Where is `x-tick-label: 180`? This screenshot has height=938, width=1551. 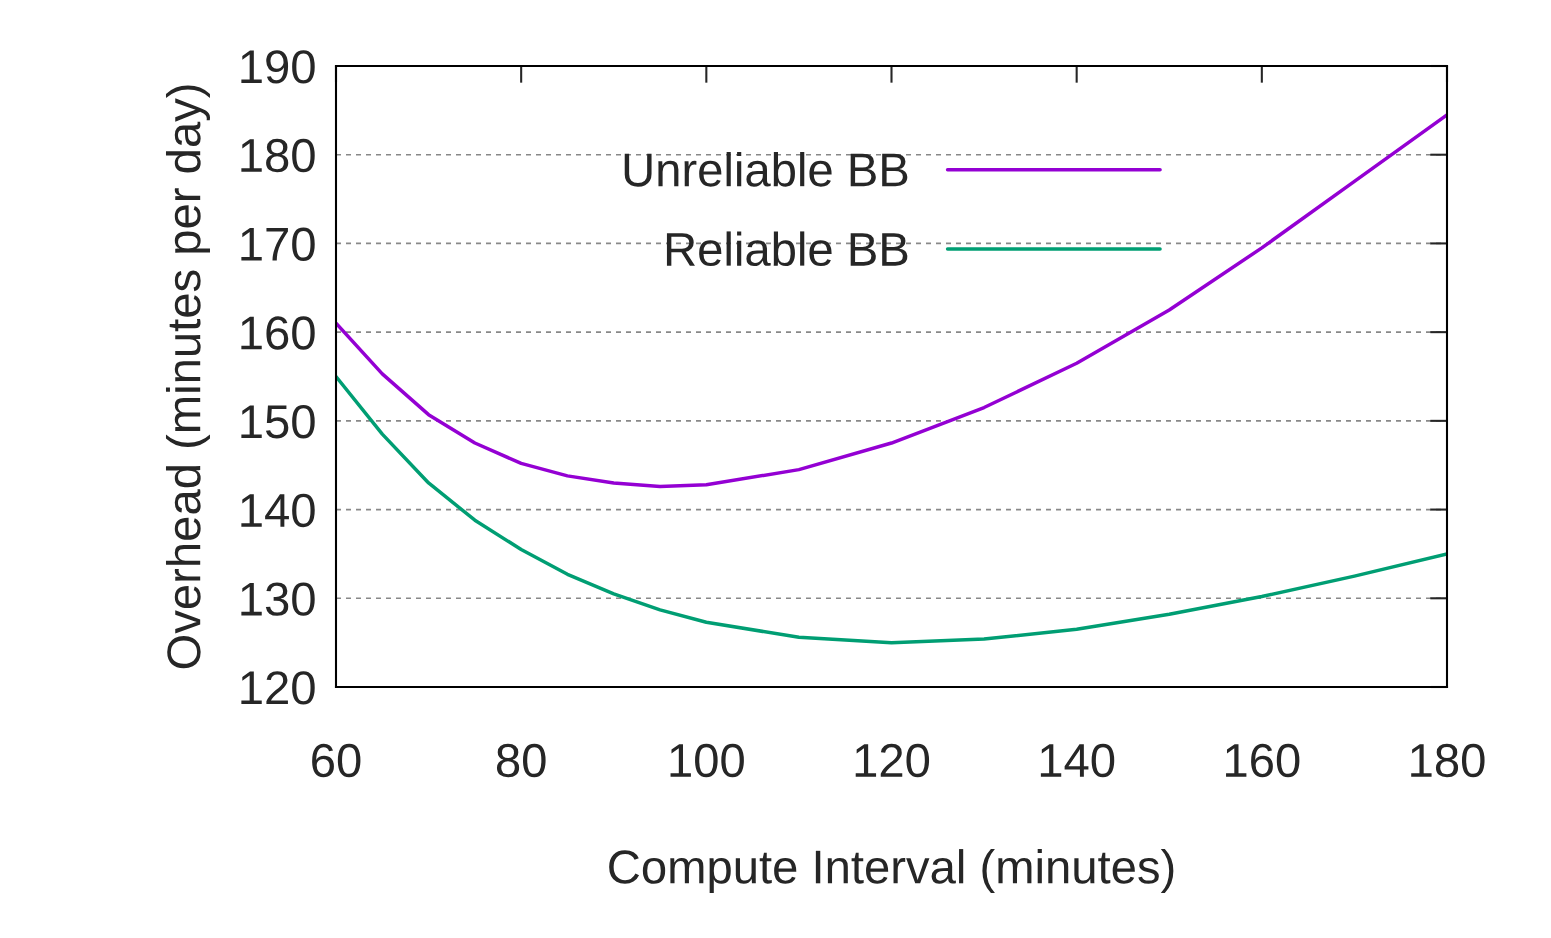
x-tick-label: 180 is located at coordinates (1448, 760).